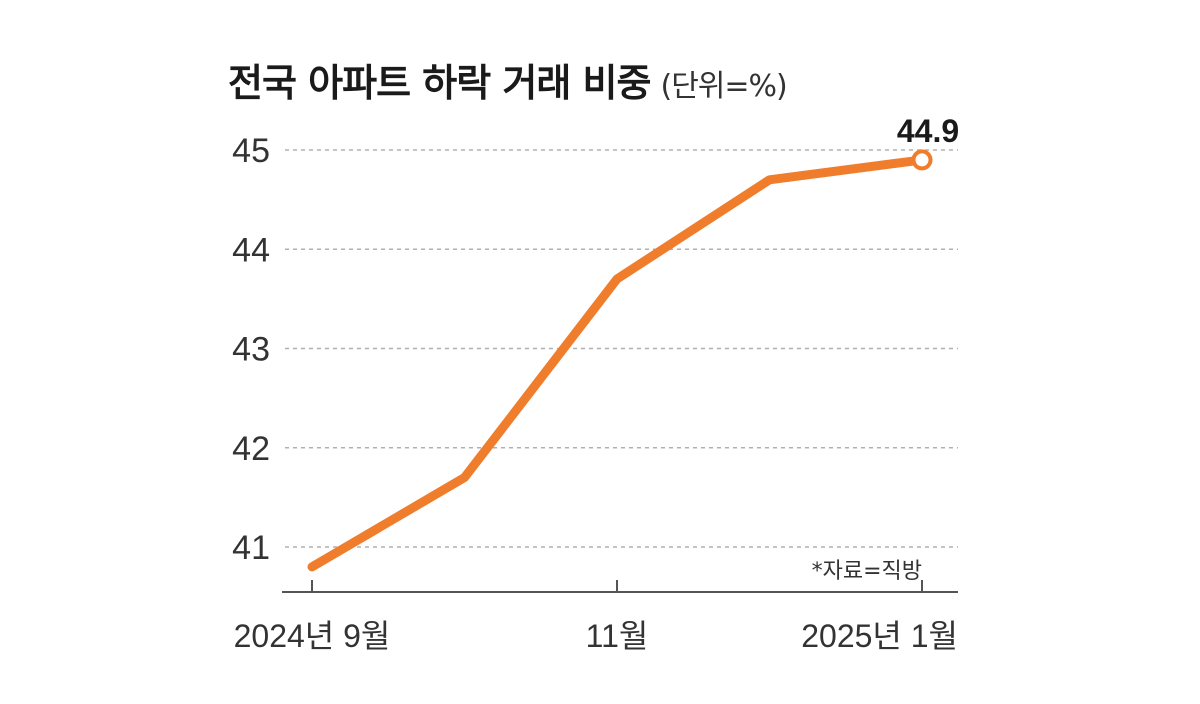 Image resolution: width=1200 pixels, height=704 pixels. I want to click on data-labels: 44.9, so click(928, 131).